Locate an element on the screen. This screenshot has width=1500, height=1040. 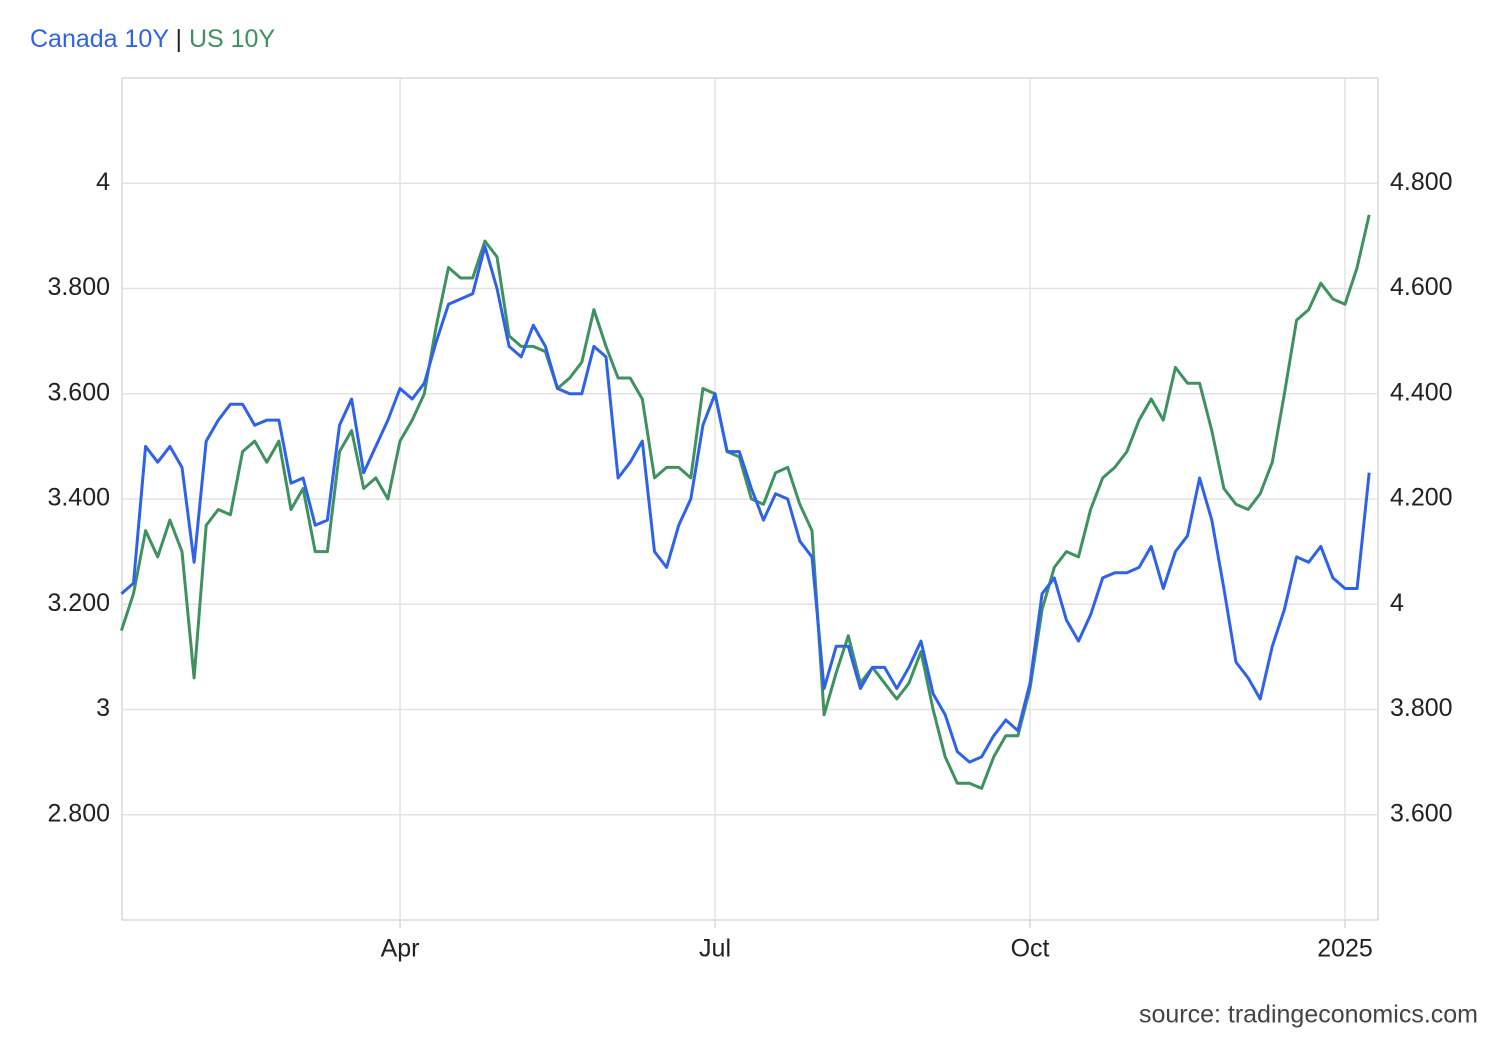
y2-tick-label: 3.600 is located at coordinates (1421, 813).